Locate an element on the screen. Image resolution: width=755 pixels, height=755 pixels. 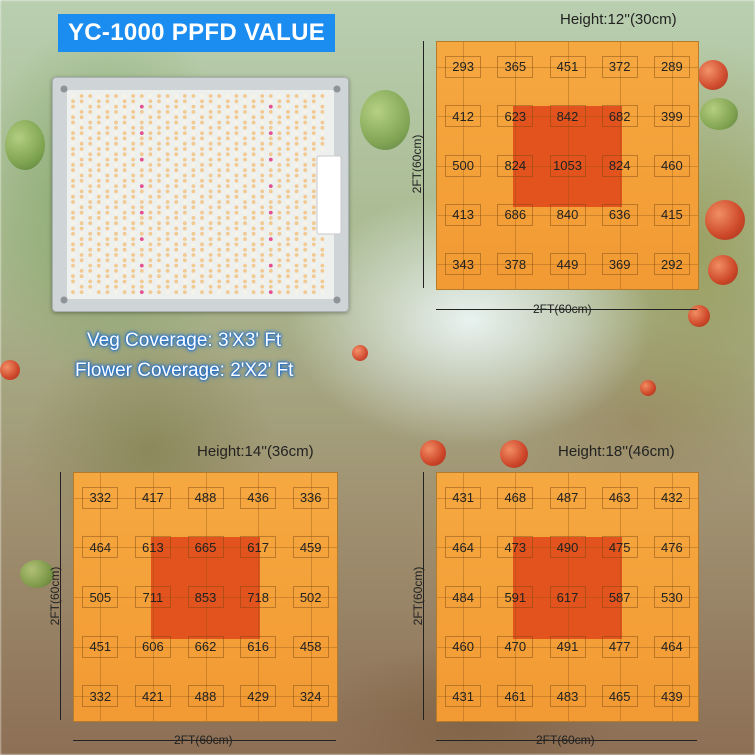
high-intensity-zone is located at coordinates (567, 156).